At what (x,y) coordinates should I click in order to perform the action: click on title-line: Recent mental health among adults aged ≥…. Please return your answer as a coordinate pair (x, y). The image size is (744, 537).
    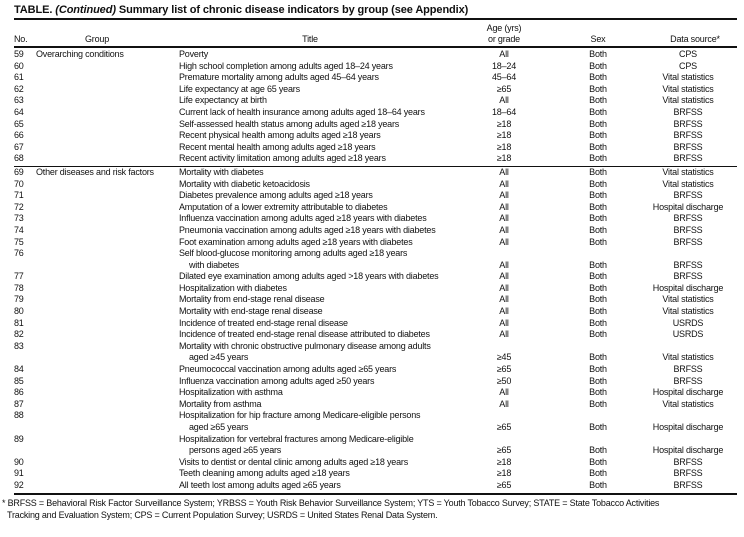
    Looking at the image, I should click on (277, 146).